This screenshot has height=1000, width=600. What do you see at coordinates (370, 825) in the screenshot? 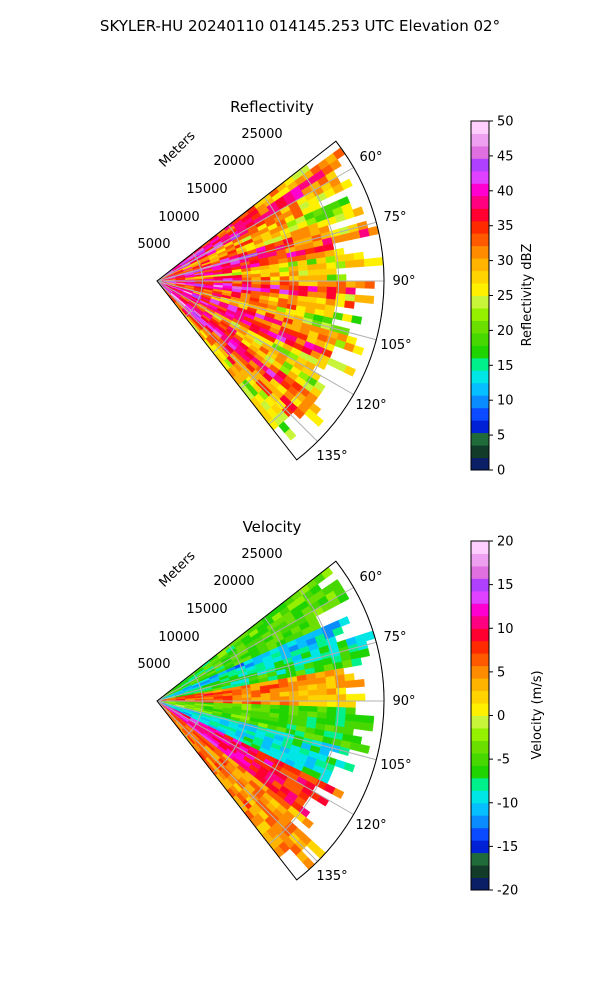
I see `velocity-azimuth-tick-120: 120°` at bounding box center [370, 825].